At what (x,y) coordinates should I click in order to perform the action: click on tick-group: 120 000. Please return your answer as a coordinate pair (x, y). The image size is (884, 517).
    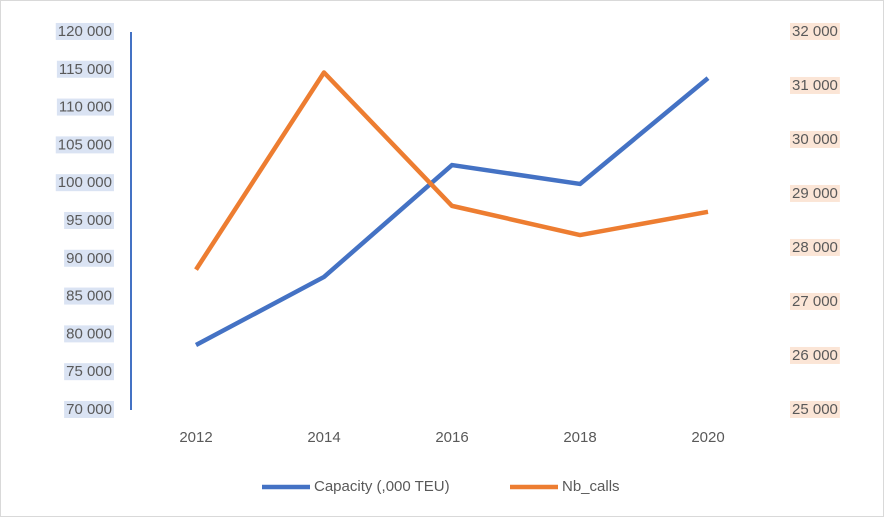
    Looking at the image, I should click on (84, 31).